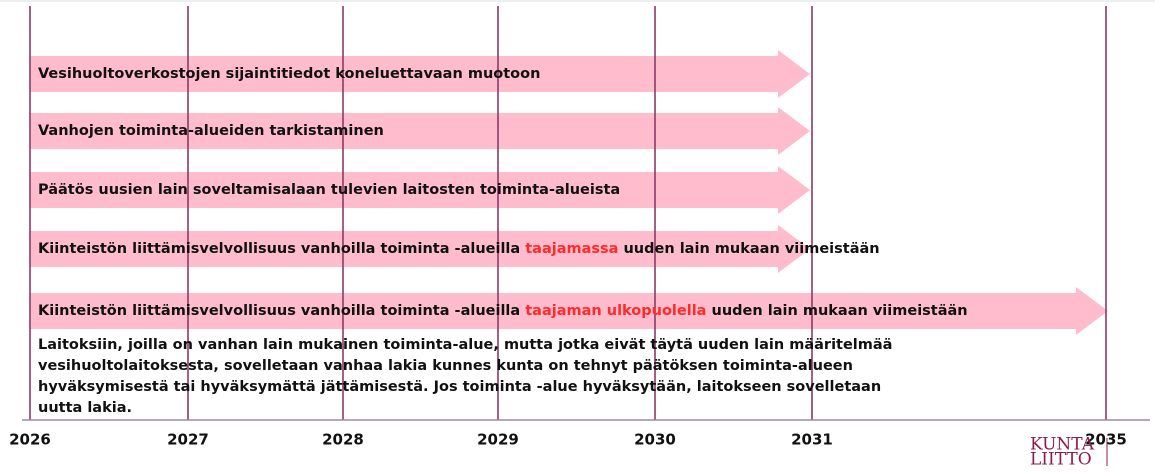  I want to click on logo-text: LIITTO, so click(1061, 459).